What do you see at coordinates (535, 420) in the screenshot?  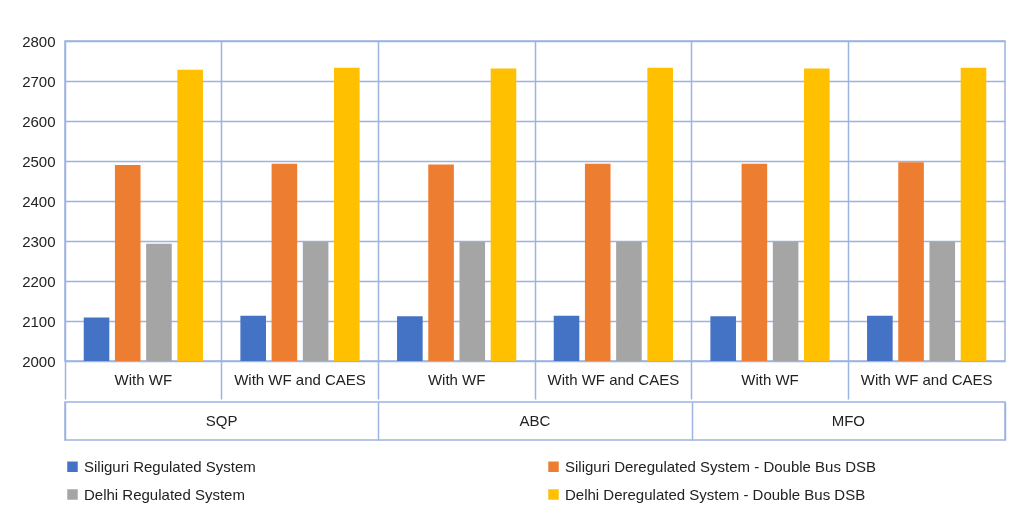 I see `text: ABC` at bounding box center [535, 420].